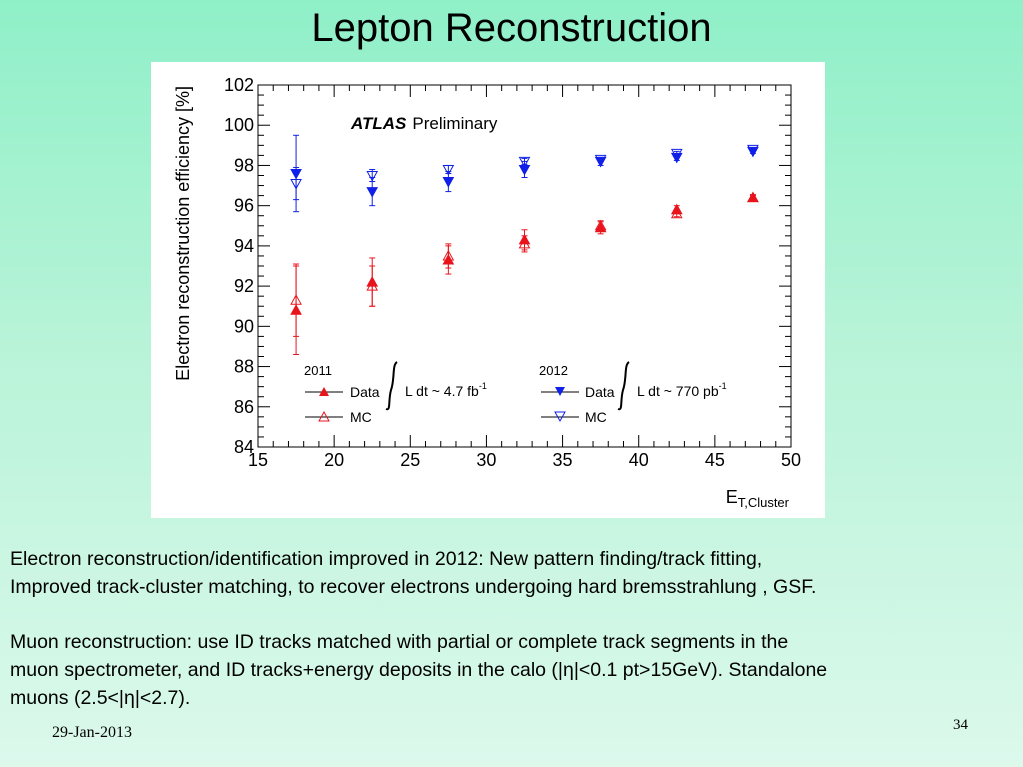 Image resolution: width=1023 pixels, height=767 pixels. Describe the element at coordinates (623, 386) in the screenshot. I see `legend-2012-integral-sign` at that location.